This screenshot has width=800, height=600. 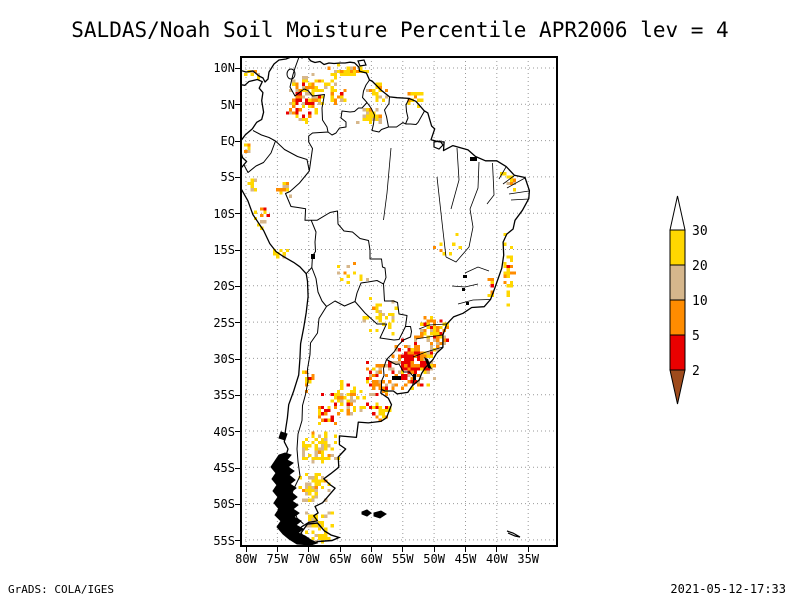 What do you see at coordinates (402, 559) in the screenshot?
I see `lon-tick-label: 55W` at bounding box center [402, 559].